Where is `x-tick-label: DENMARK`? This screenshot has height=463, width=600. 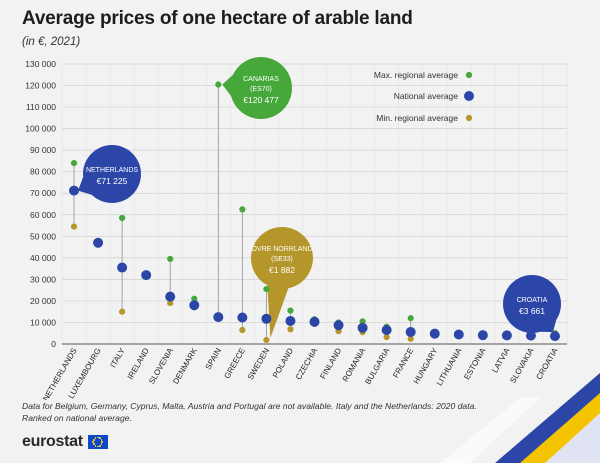
x-tick-label: DENMARK is located at coordinates (185, 366).